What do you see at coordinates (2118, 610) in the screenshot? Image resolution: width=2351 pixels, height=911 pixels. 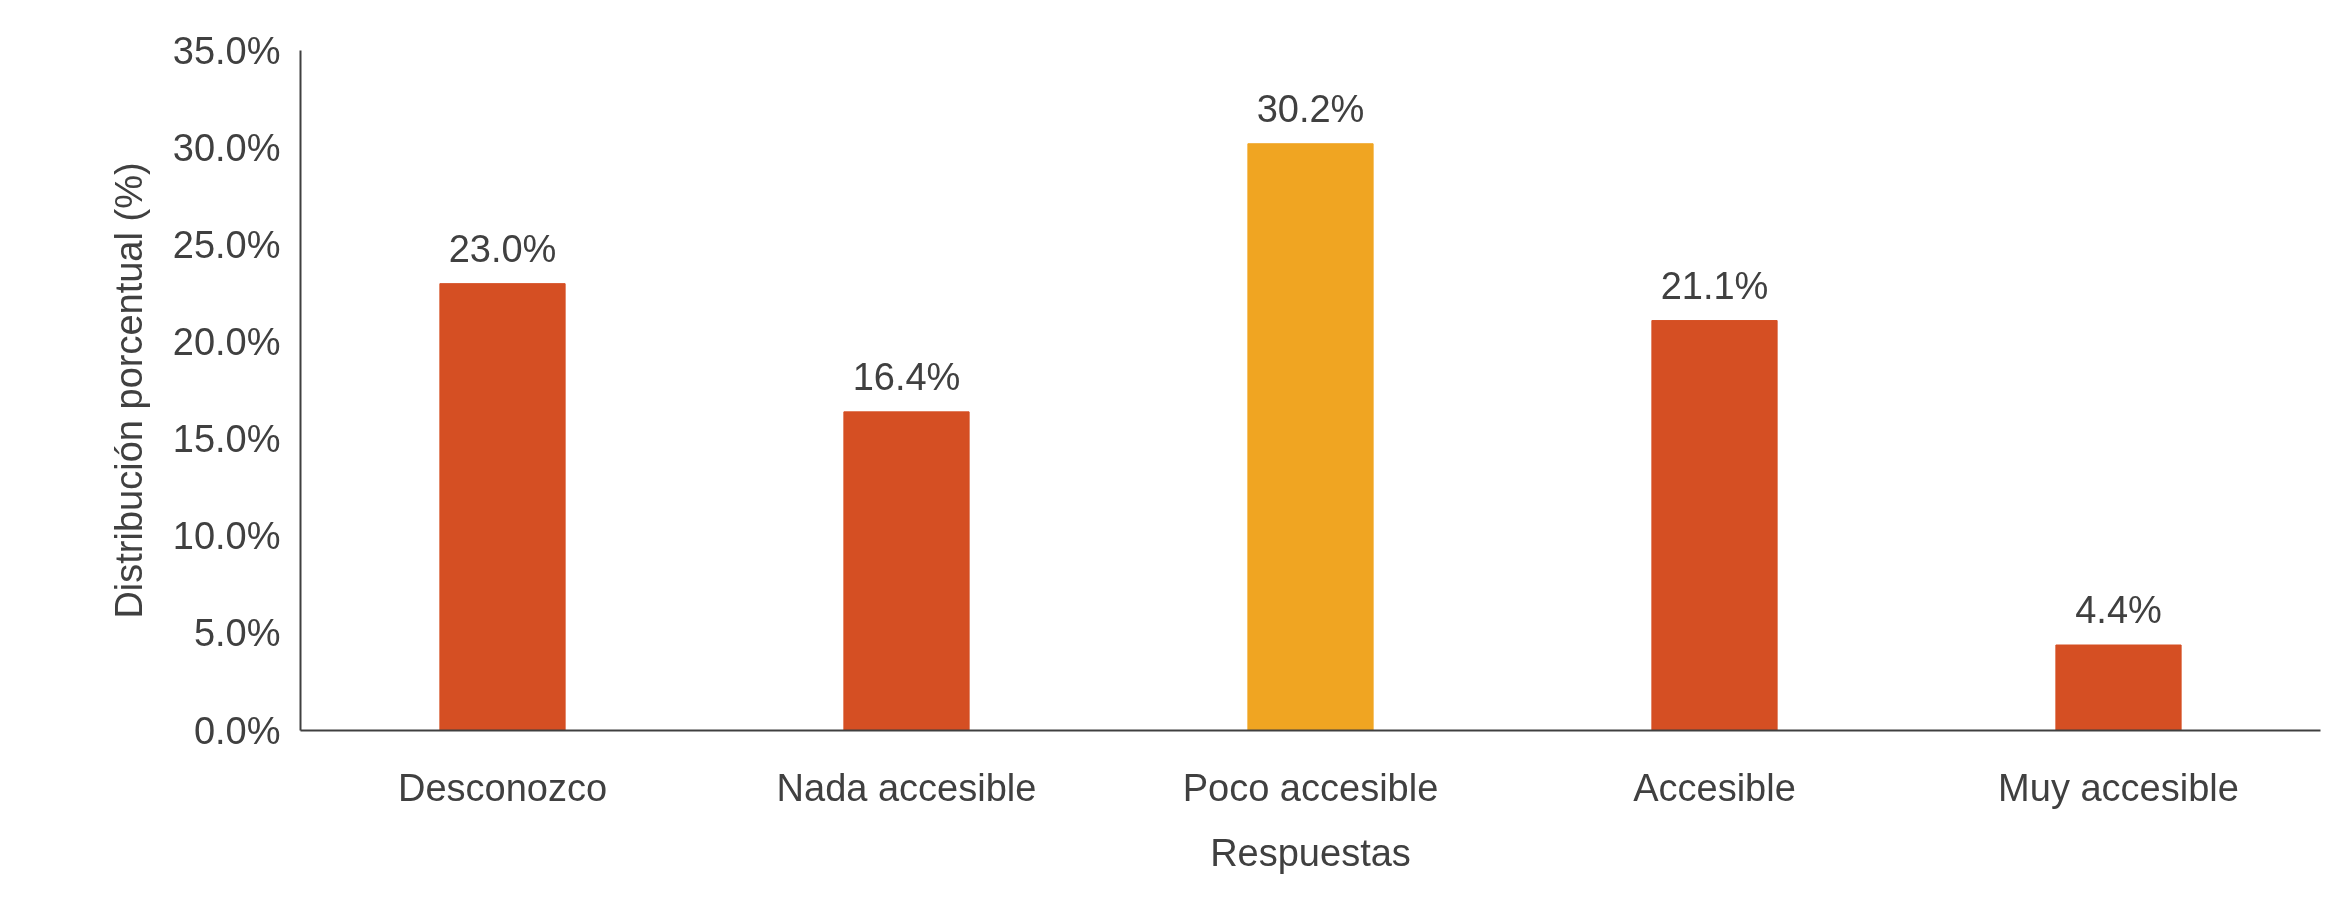 I see `data-label: 4.4%` at bounding box center [2118, 610].